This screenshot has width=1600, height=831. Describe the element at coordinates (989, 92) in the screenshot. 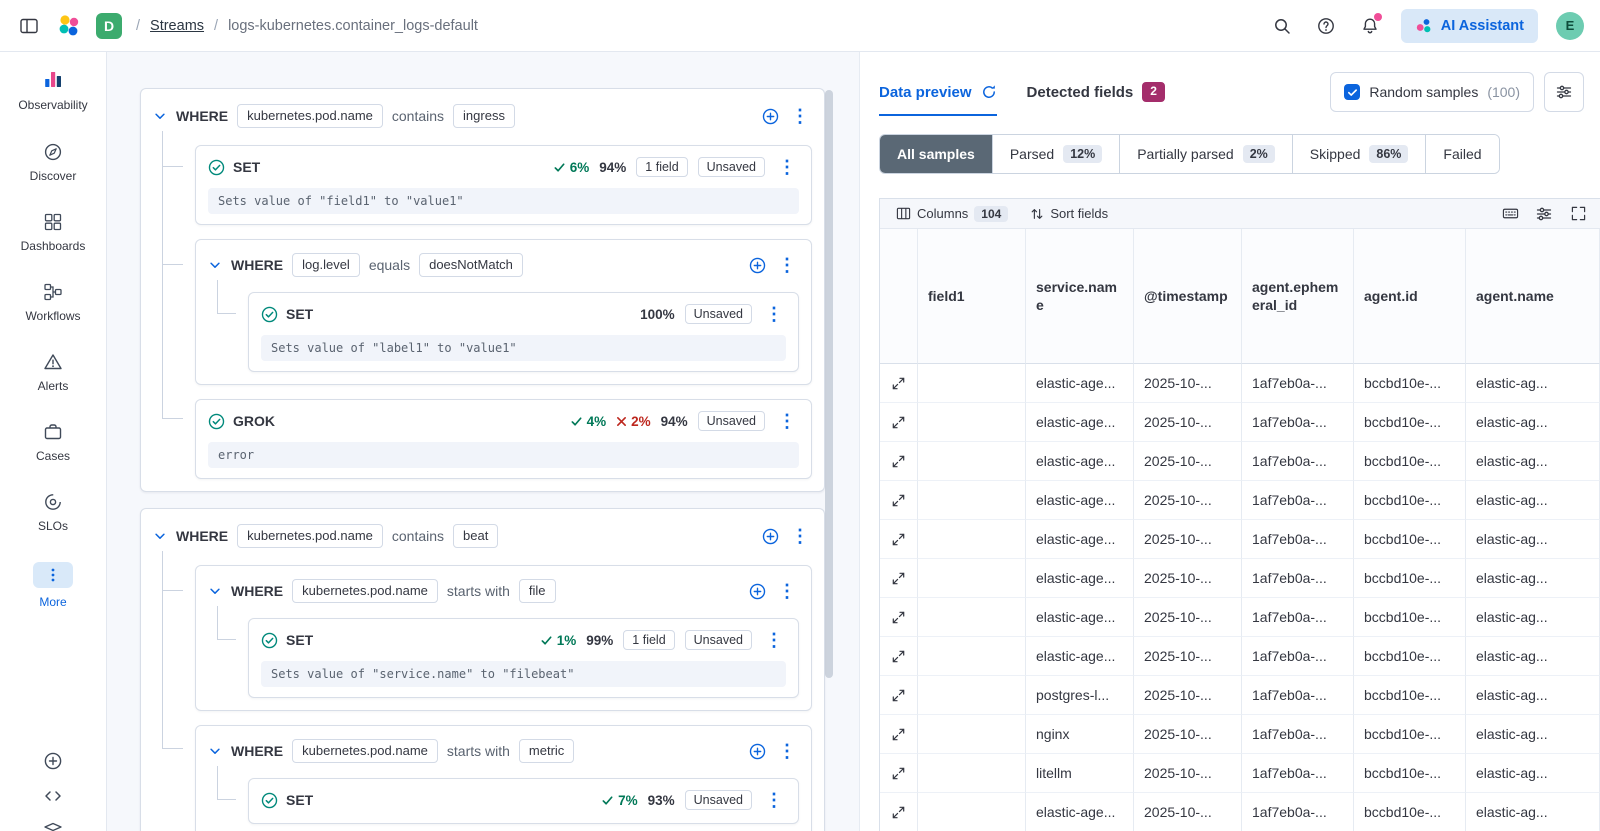

I see `refresh-icon` at that location.